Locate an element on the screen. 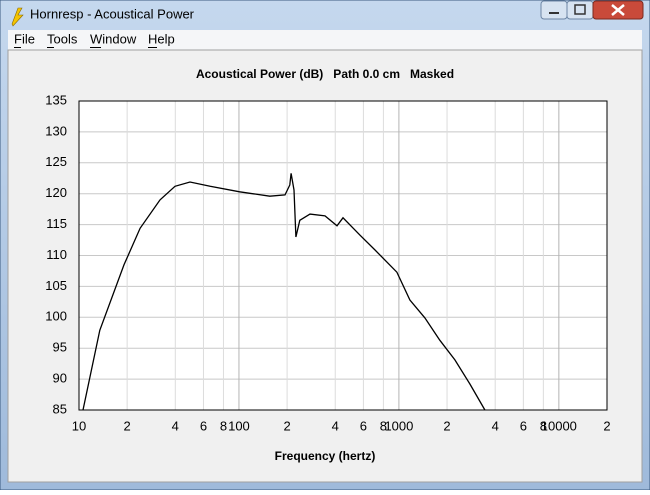 The width and height of the screenshot is (650, 495). minimize-button is located at coordinates (554, 10).